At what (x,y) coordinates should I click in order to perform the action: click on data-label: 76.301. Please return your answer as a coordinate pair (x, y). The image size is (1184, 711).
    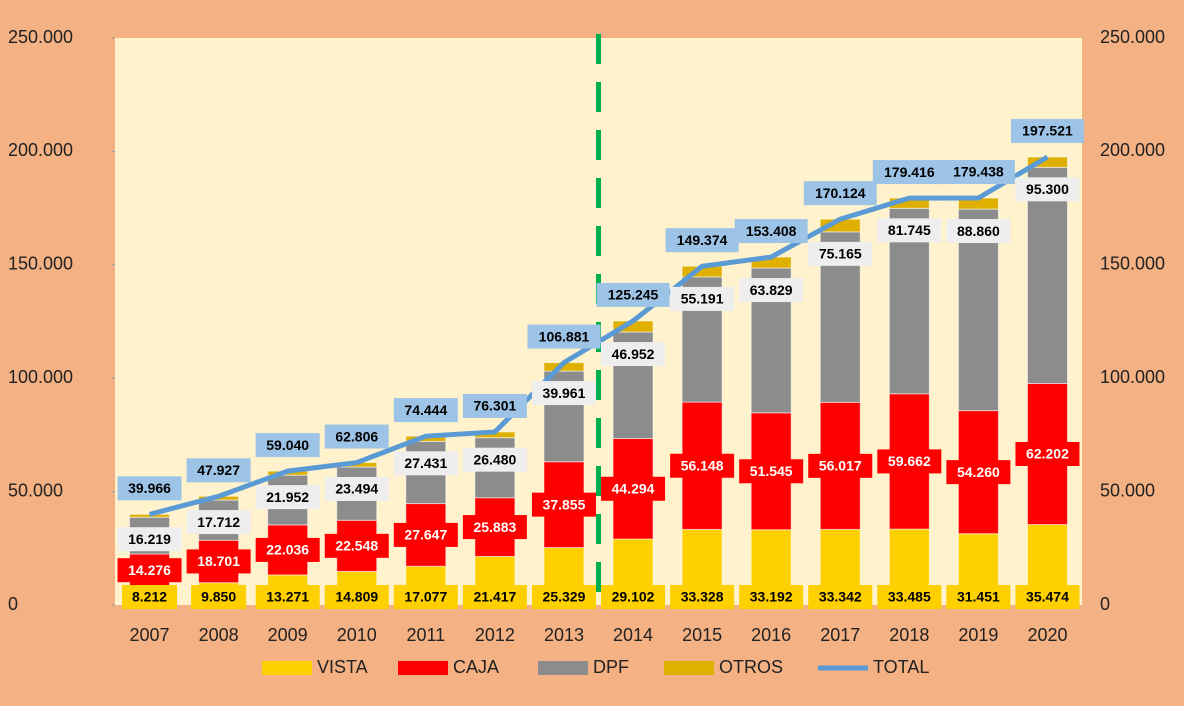
    Looking at the image, I should click on (494, 406).